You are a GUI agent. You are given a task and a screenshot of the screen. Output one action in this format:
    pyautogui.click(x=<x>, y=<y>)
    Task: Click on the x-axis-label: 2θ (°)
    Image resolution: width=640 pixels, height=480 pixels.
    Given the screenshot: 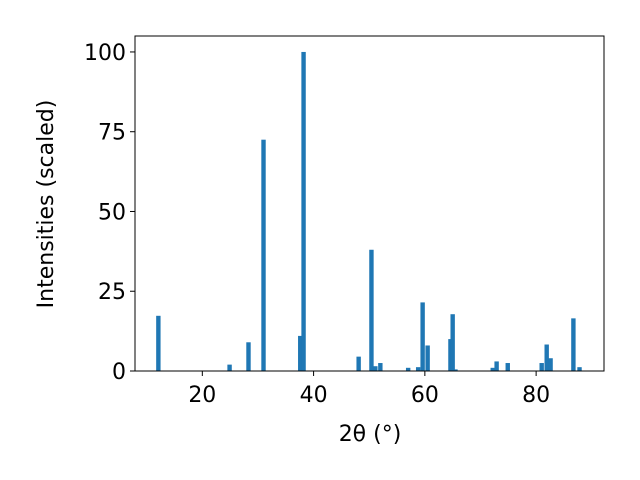 What is the action you would take?
    pyautogui.click(x=370, y=434)
    